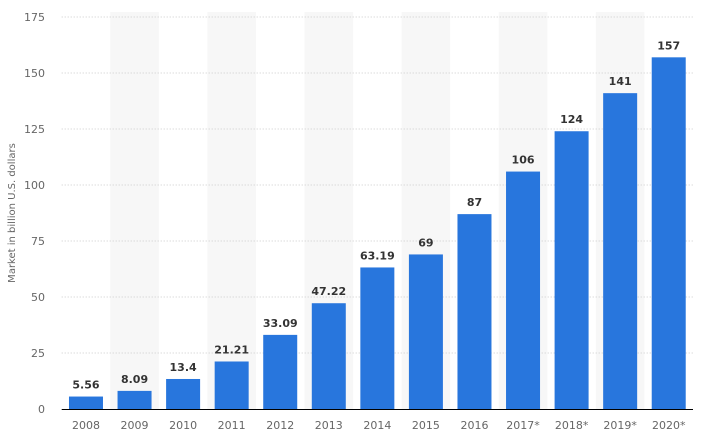 Image resolution: width=705 pixels, height=439 pixels. I want to click on x-tick-label: 2017*, so click(523, 425).